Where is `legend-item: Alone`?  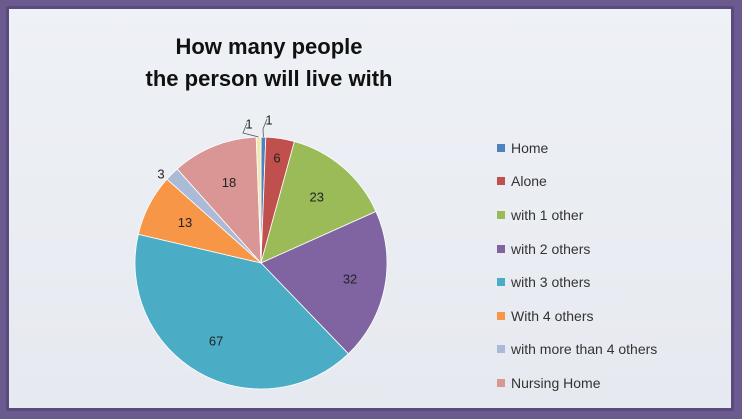 legend-item: Alone is located at coordinates (577, 182).